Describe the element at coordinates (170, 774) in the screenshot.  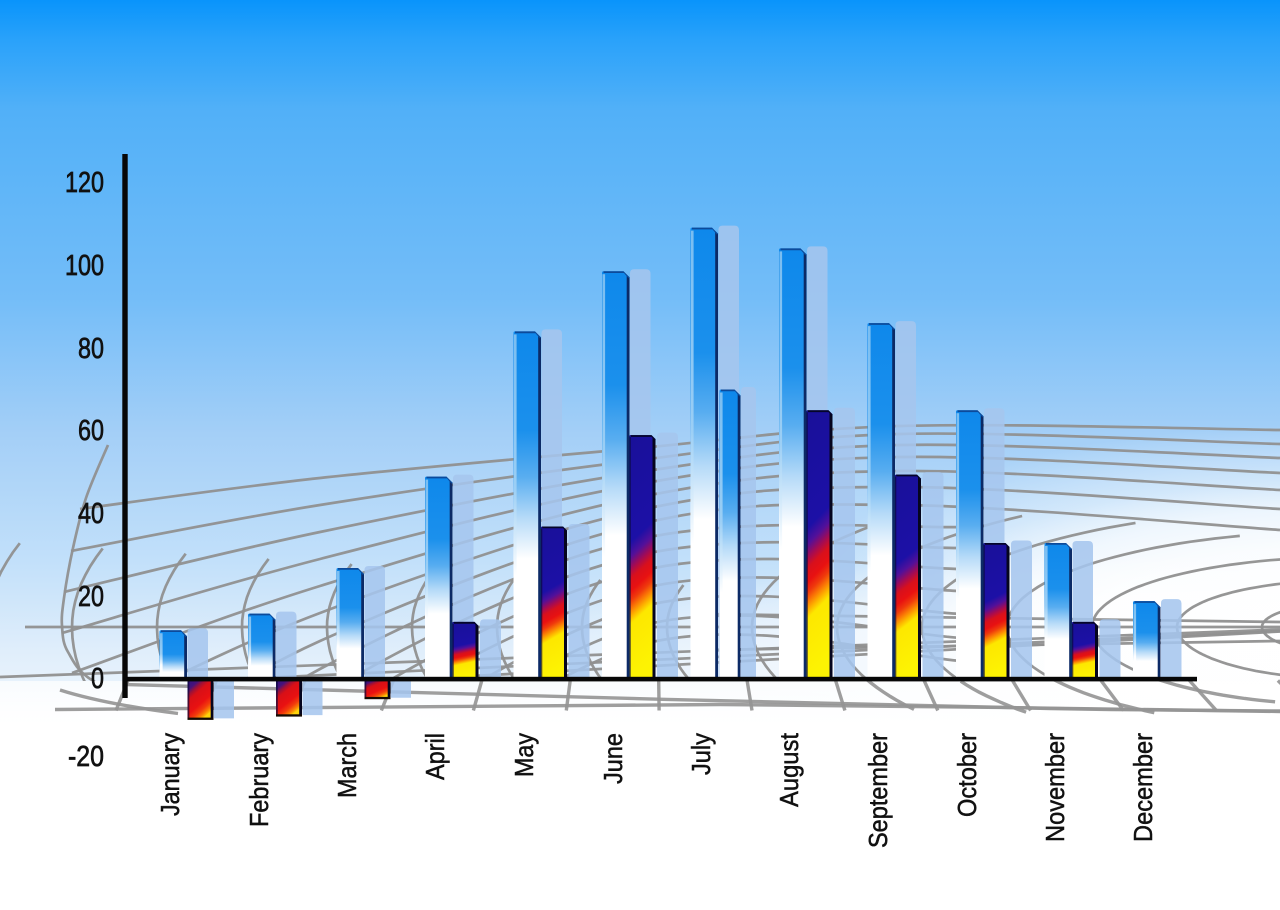
I see `svg-text: January` at that location.